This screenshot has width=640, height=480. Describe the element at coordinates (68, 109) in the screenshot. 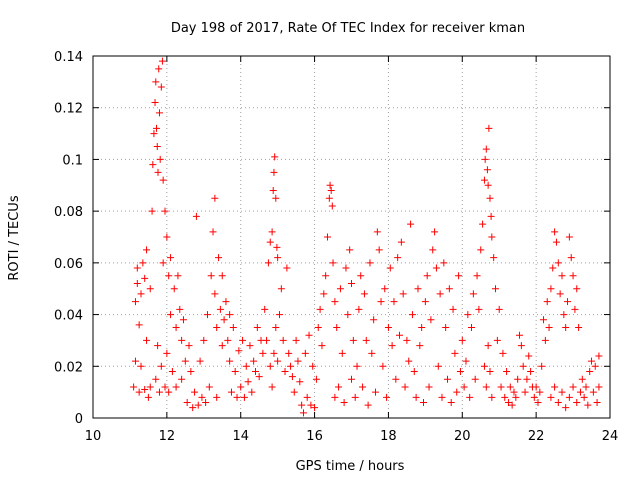

I see `y-tick-label: 0.12` at that location.